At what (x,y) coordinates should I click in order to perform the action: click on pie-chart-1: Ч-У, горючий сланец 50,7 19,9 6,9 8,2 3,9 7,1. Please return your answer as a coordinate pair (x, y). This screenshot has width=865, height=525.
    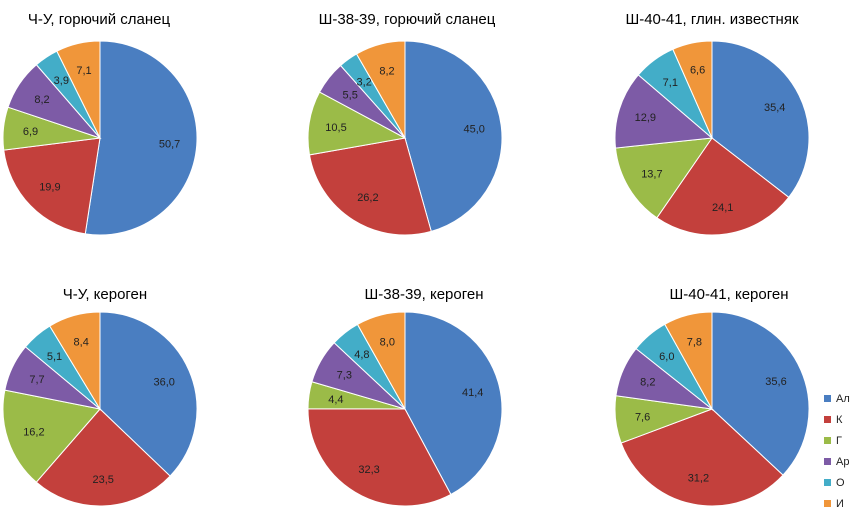
    Looking at the image, I should click on (100, 123).